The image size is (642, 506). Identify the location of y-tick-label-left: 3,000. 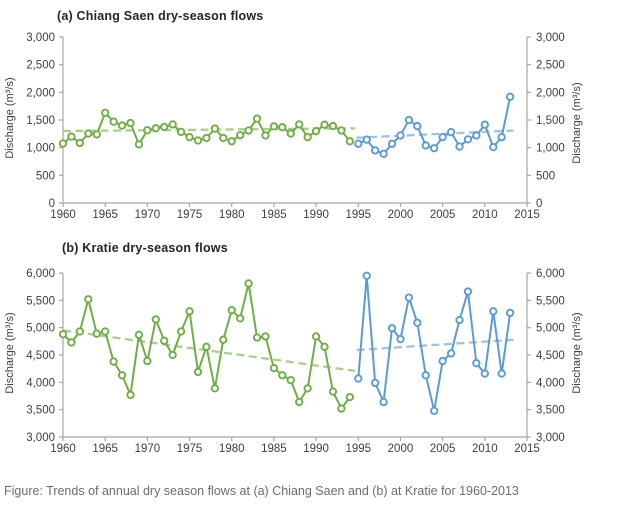
(40, 38).